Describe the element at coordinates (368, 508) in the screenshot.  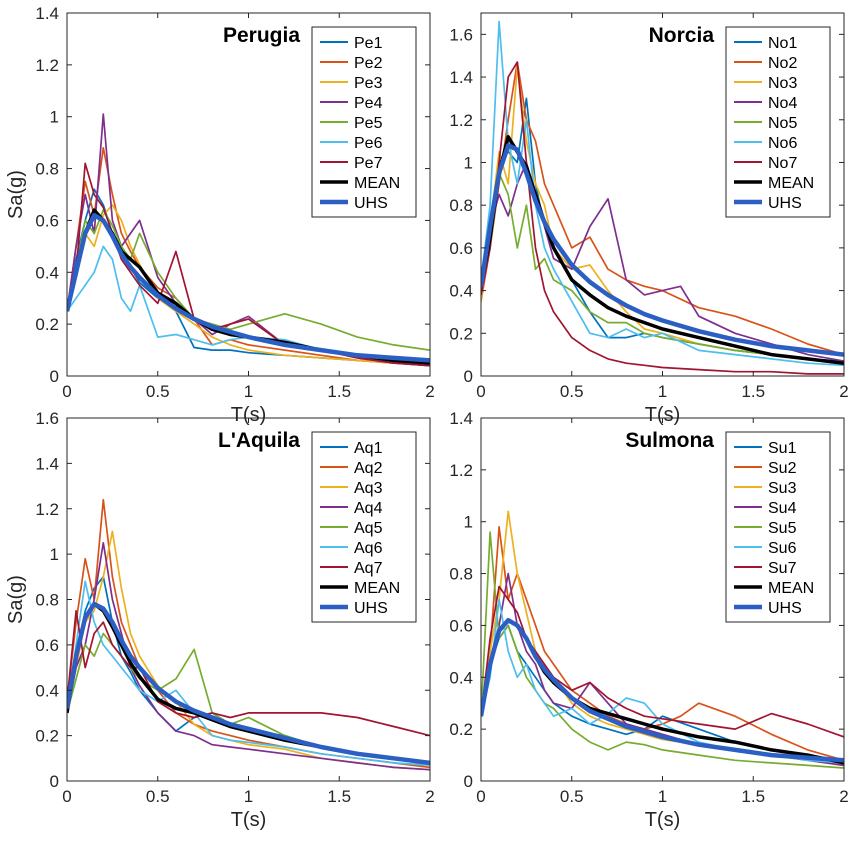
I see `legend-label-aq4: Aq4` at that location.